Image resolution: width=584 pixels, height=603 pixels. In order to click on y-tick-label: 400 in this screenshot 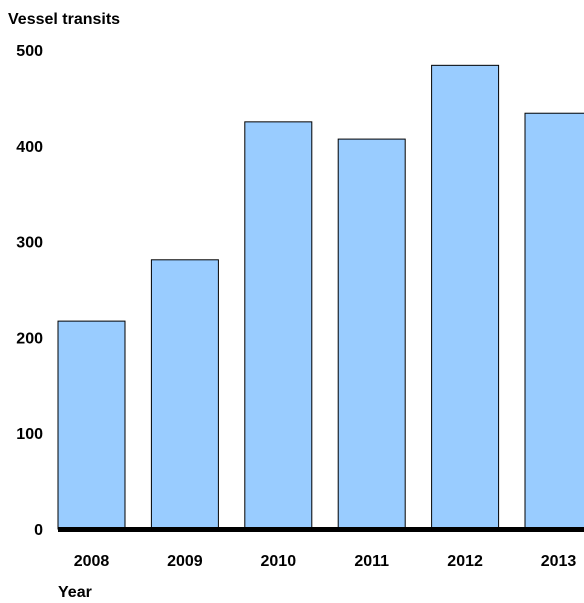, I will do `click(29, 147)`.